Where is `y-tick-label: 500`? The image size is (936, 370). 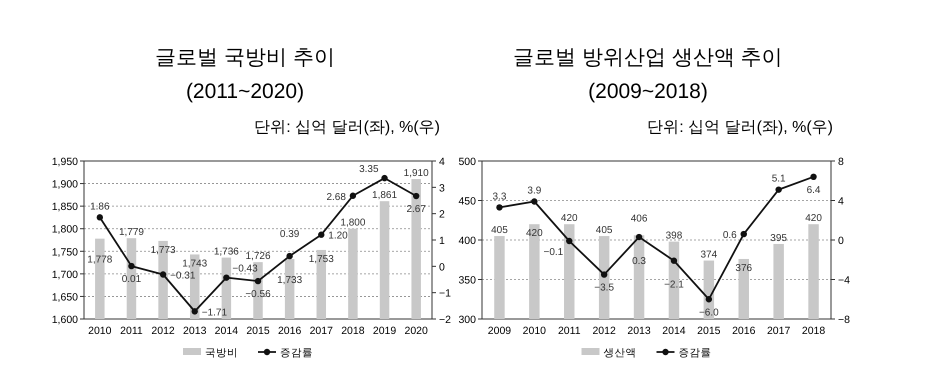
y-tick-label: 500 is located at coordinates (467, 162).